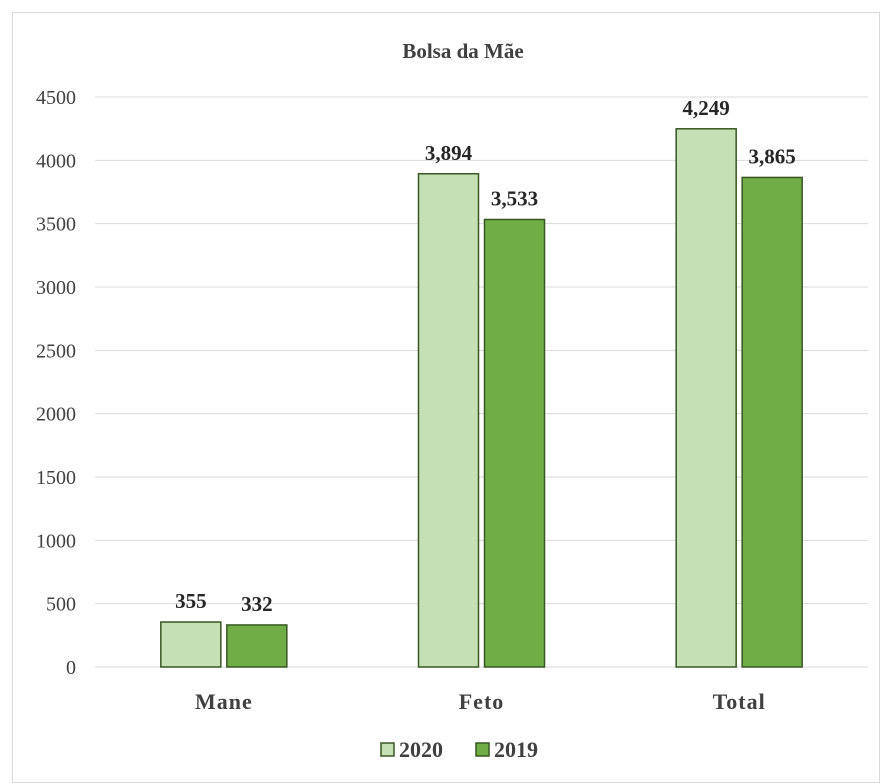 The height and width of the screenshot is (783, 893). What do you see at coordinates (257, 646) in the screenshot?
I see `bar-2019-mane` at bounding box center [257, 646].